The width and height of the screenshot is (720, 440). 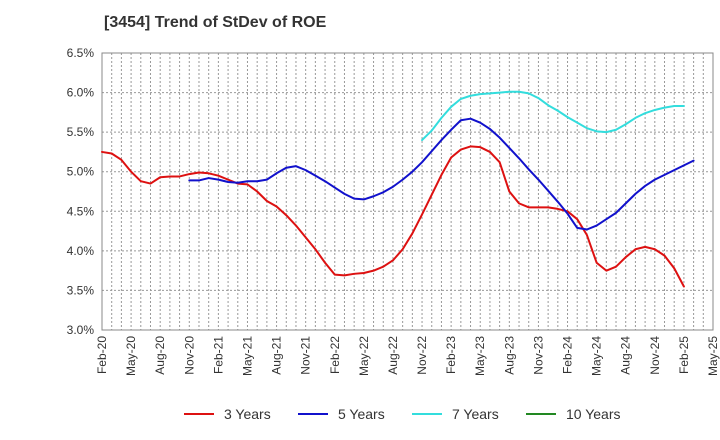 What do you see at coordinates (626, 355) in the screenshot?
I see `x-tick-label: Aug-24` at bounding box center [626, 355].